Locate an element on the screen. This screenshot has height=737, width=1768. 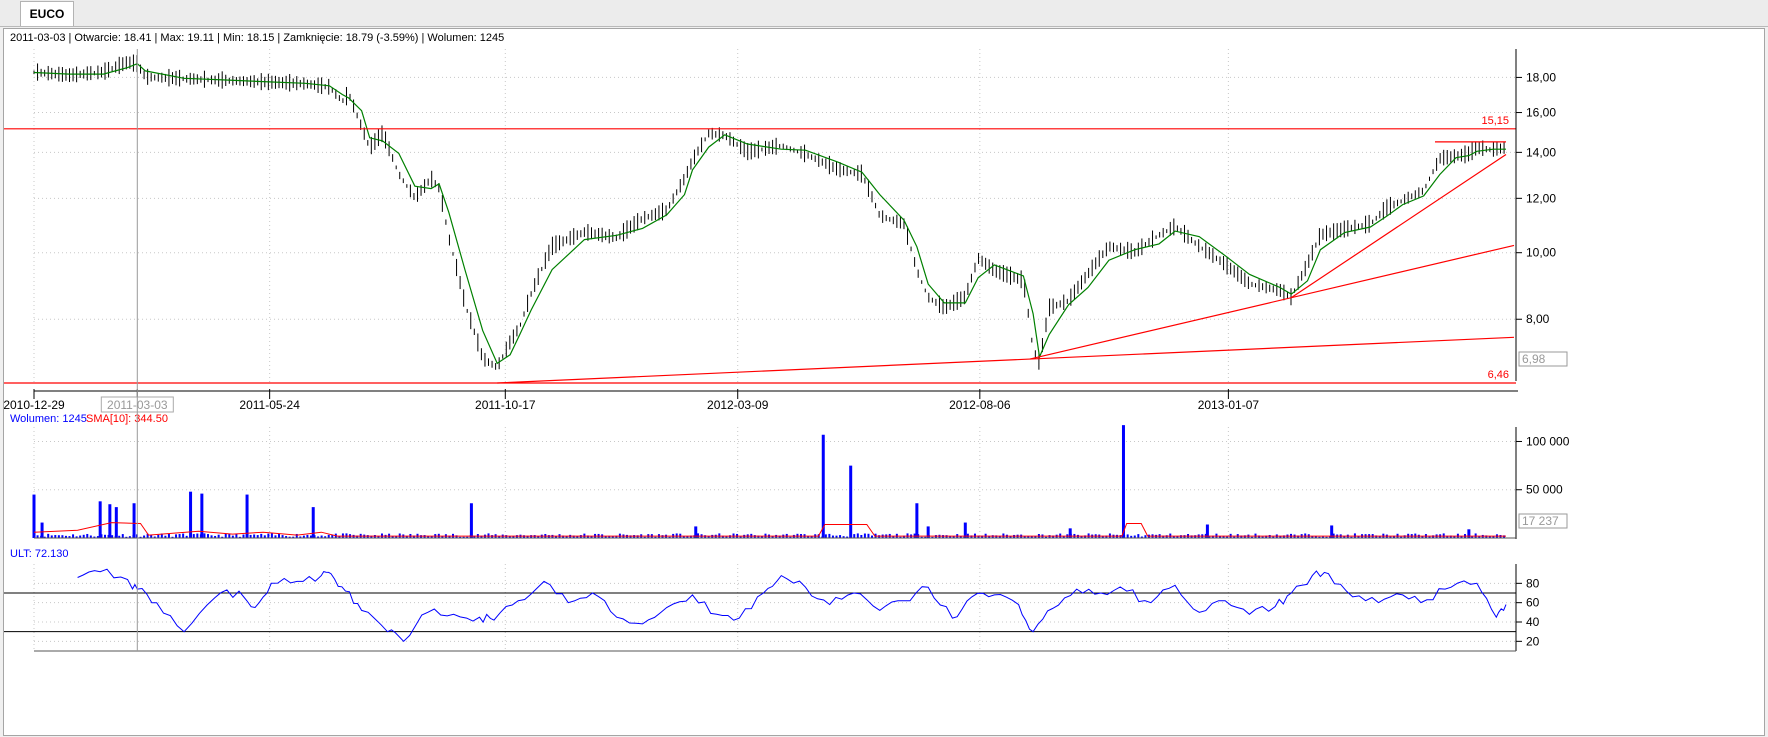
price-y-tick-label: 10,00 is located at coordinates (1541, 253).